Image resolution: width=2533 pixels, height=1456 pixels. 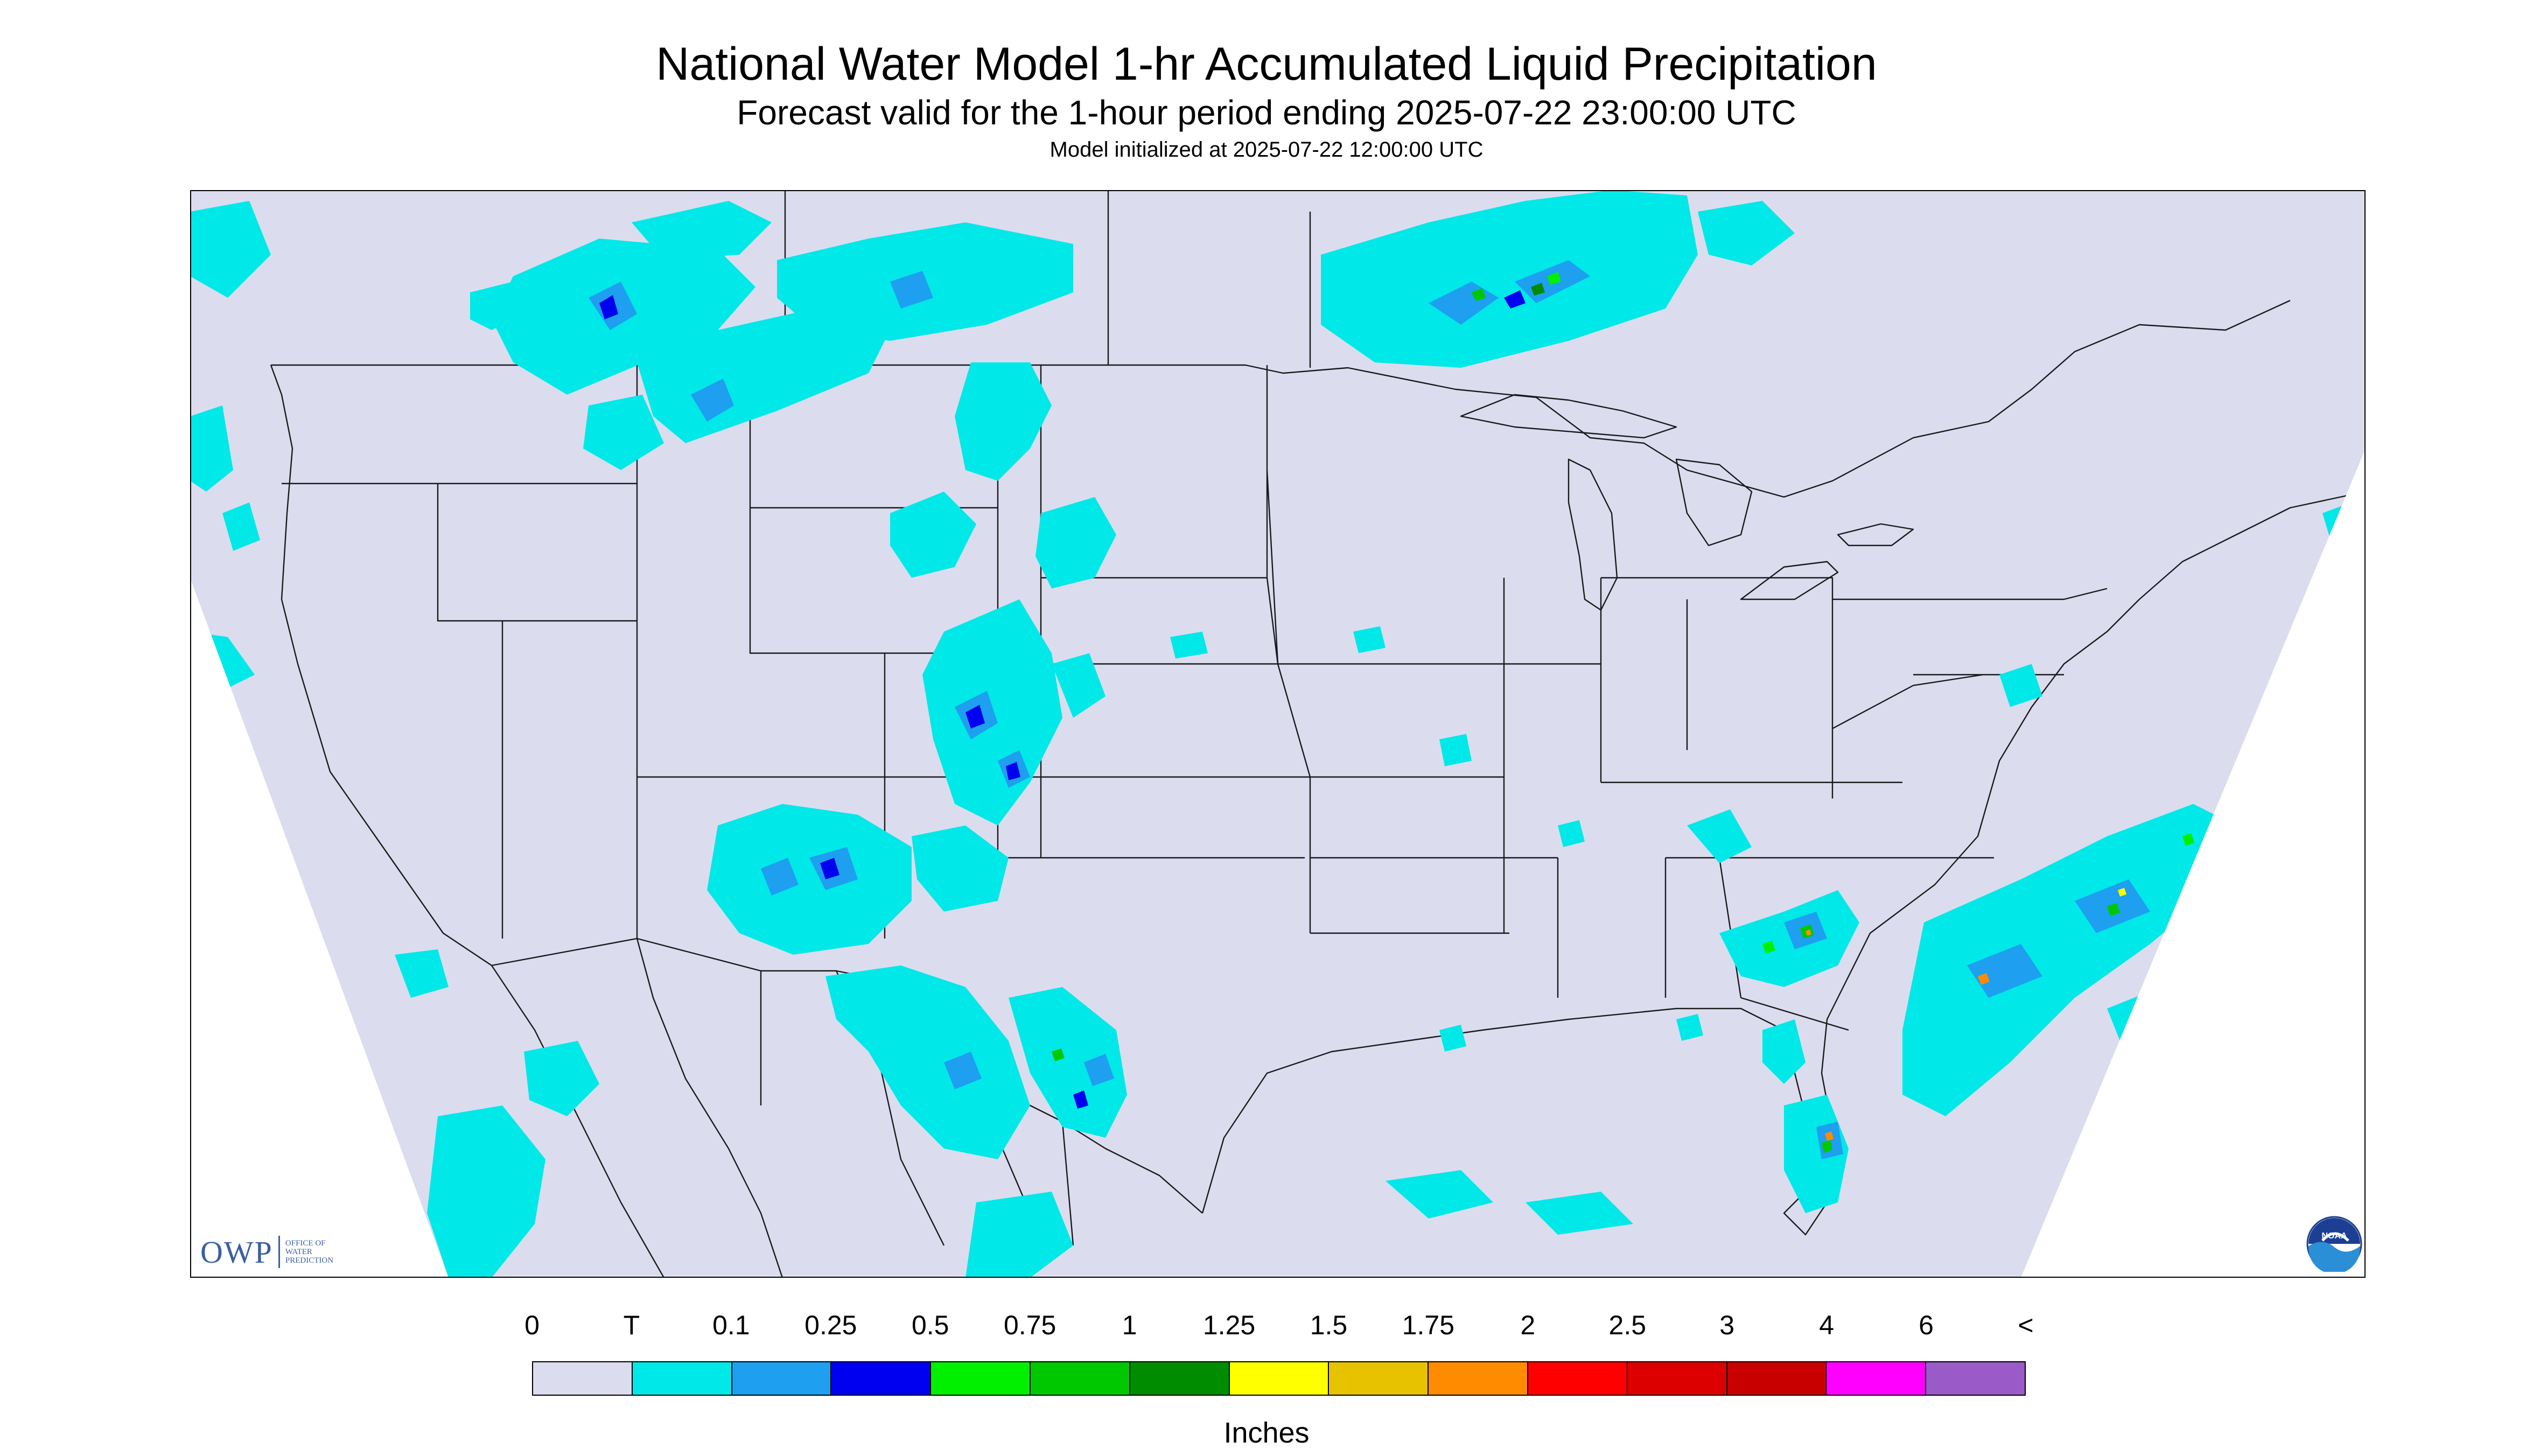 What do you see at coordinates (1568, 416) in the screenshot?
I see `lake-superior` at bounding box center [1568, 416].